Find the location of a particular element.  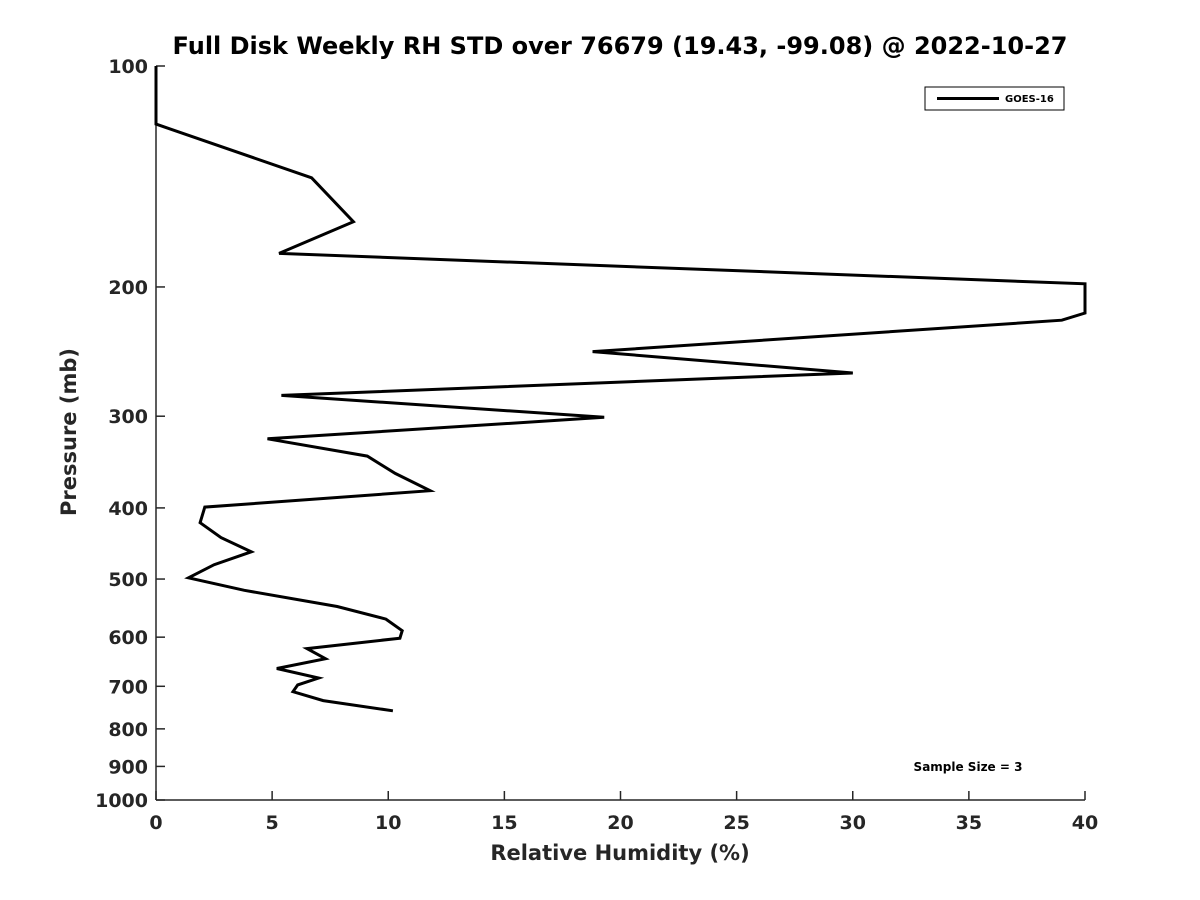

x-tick-label: 5 is located at coordinates (272, 823).